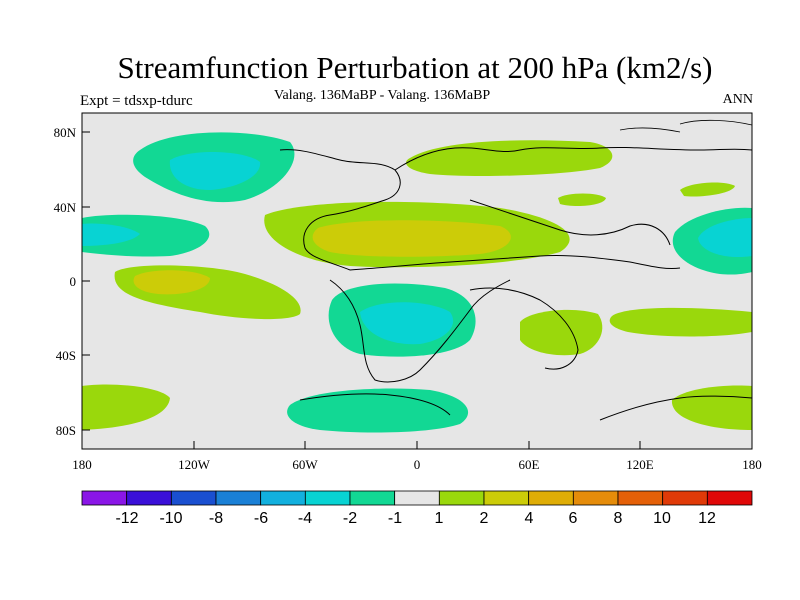 The image size is (800, 600). Describe the element at coordinates (662, 518) in the screenshot. I see `colorbar-label: 10` at that location.